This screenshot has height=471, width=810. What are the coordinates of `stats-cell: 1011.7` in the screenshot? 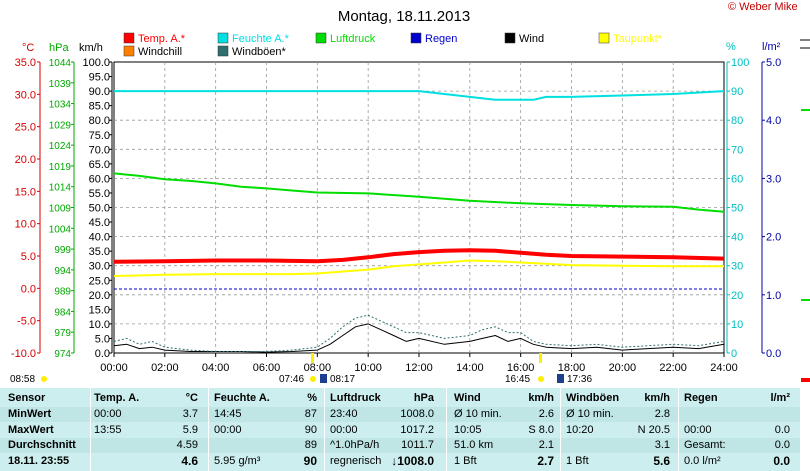 It's located at (417, 445).